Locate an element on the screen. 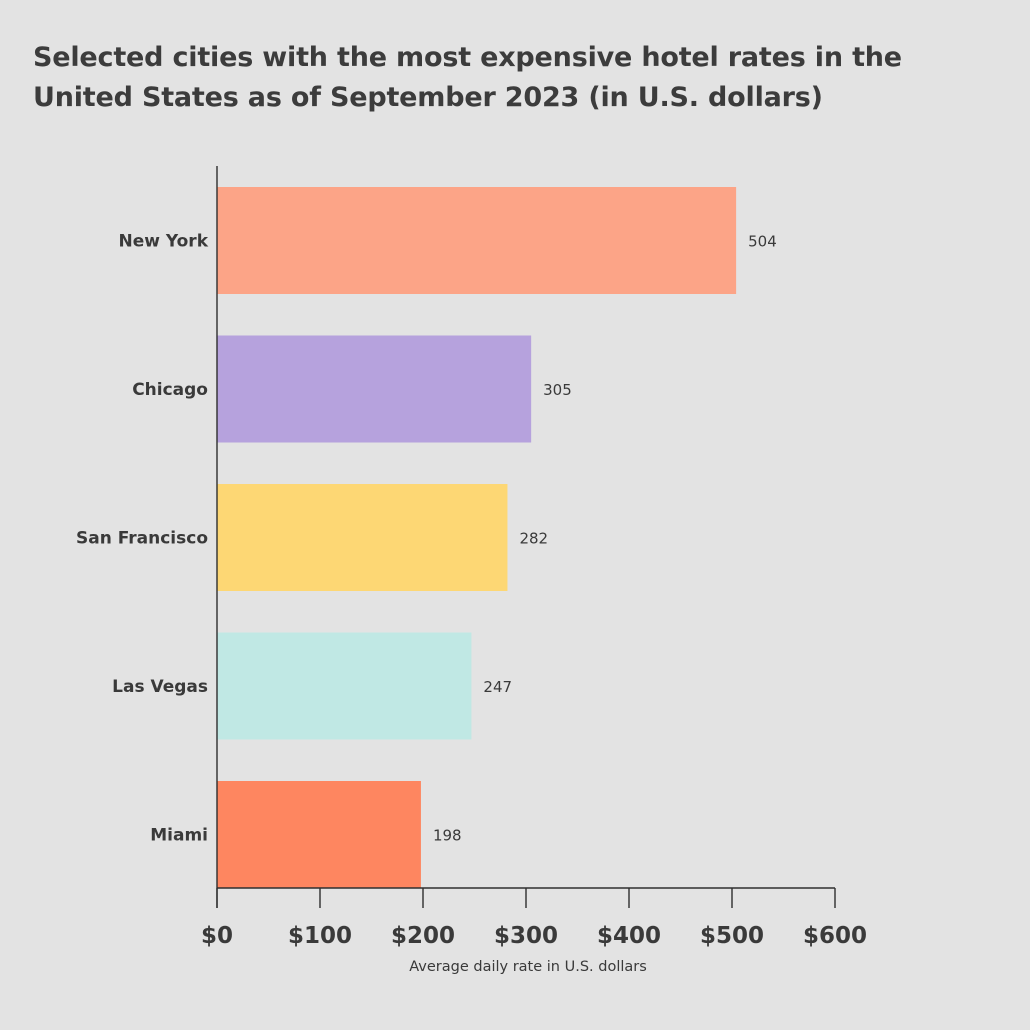  category-label: Las Vegas is located at coordinates (160, 687).